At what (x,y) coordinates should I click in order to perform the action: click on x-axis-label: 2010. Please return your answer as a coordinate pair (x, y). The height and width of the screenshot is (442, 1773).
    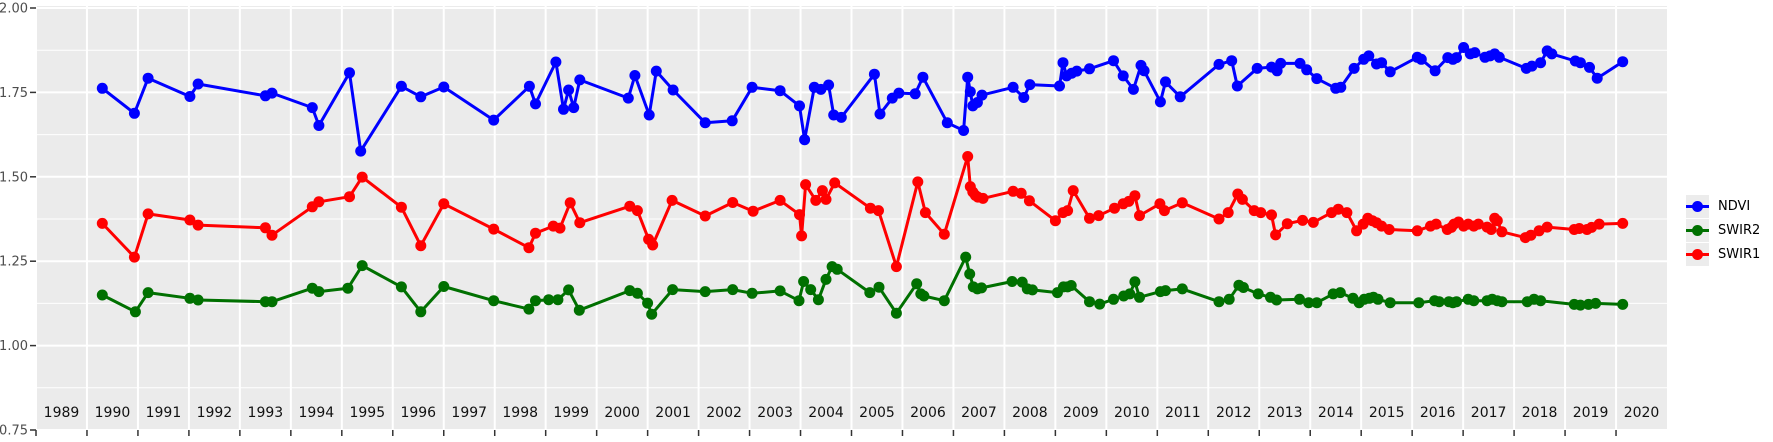
    Looking at the image, I should click on (1132, 413).